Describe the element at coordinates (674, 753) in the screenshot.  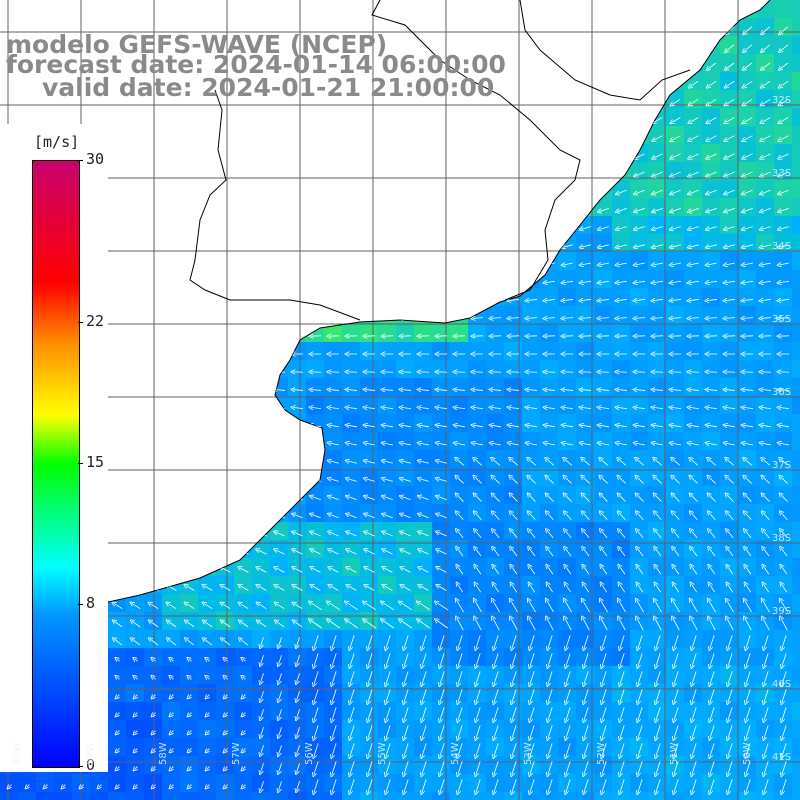
I see `longitude-label: 51W` at that location.